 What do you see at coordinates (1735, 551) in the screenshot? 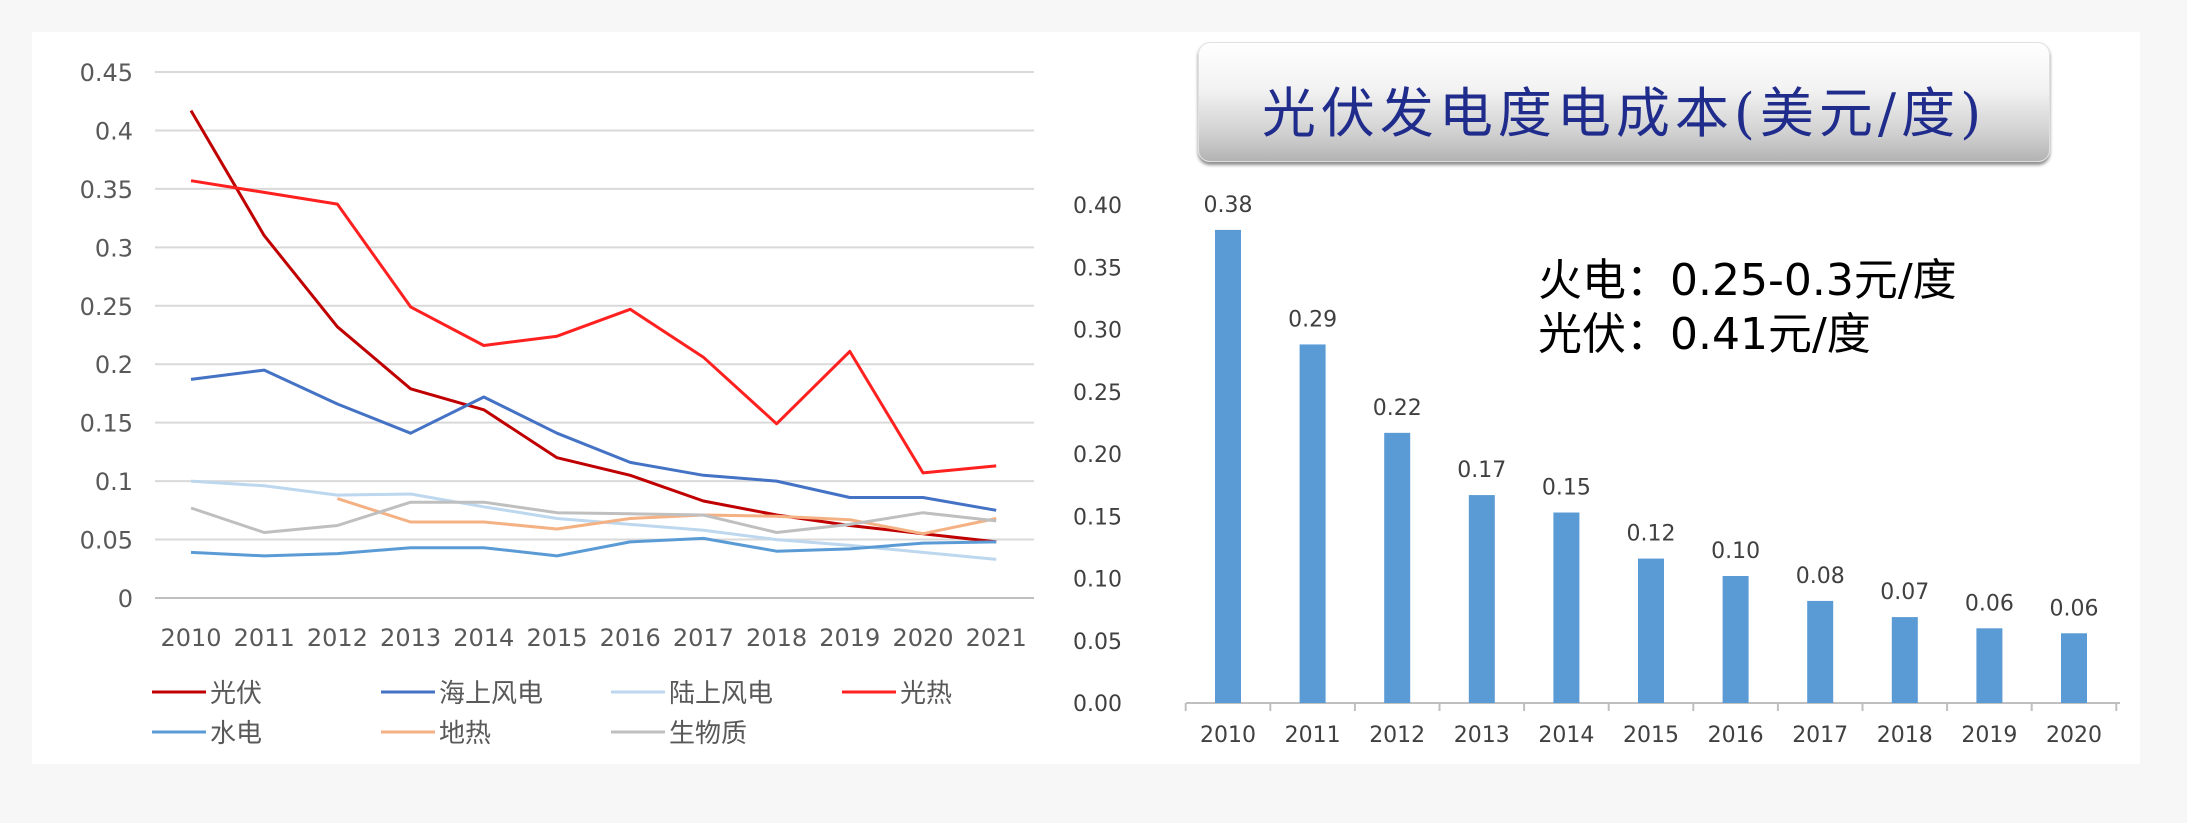
I see `data-label: 0.10` at bounding box center [1735, 551].